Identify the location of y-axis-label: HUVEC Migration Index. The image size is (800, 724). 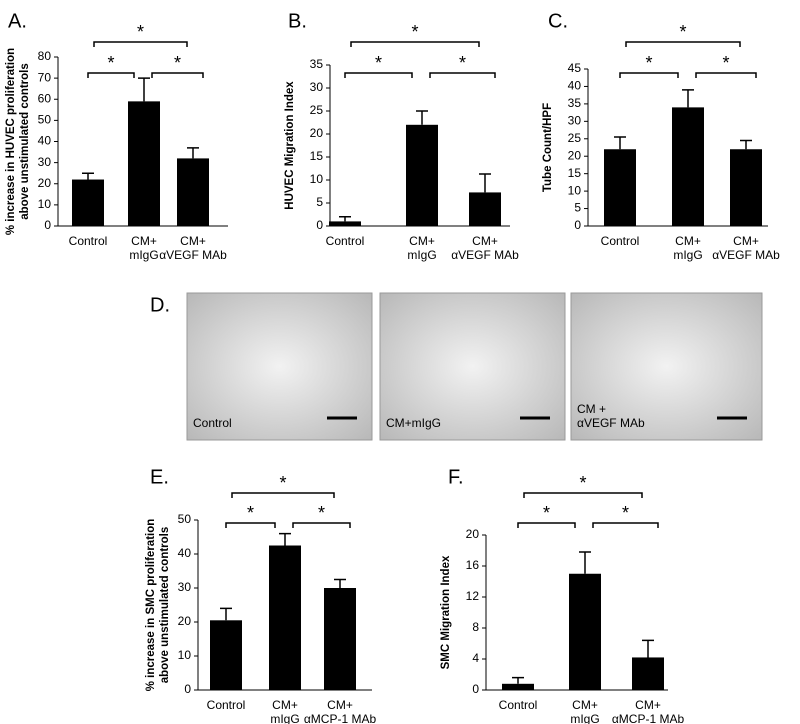
(290, 145).